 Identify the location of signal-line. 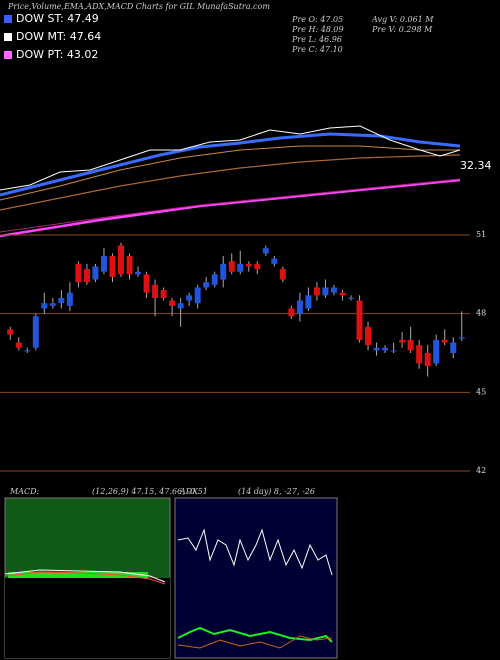
(85, 578).